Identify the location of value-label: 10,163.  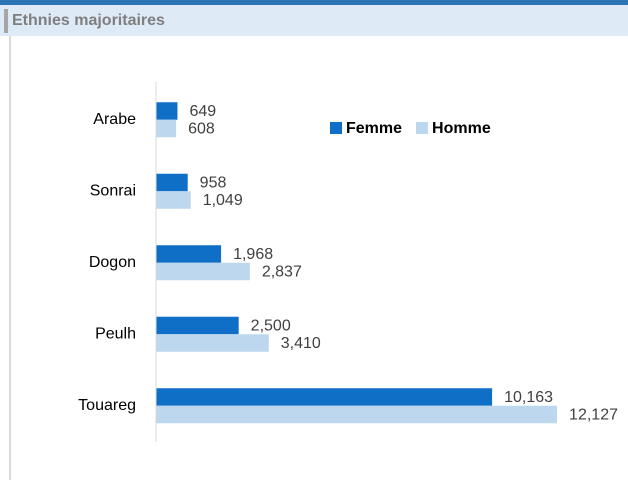
(528, 397).